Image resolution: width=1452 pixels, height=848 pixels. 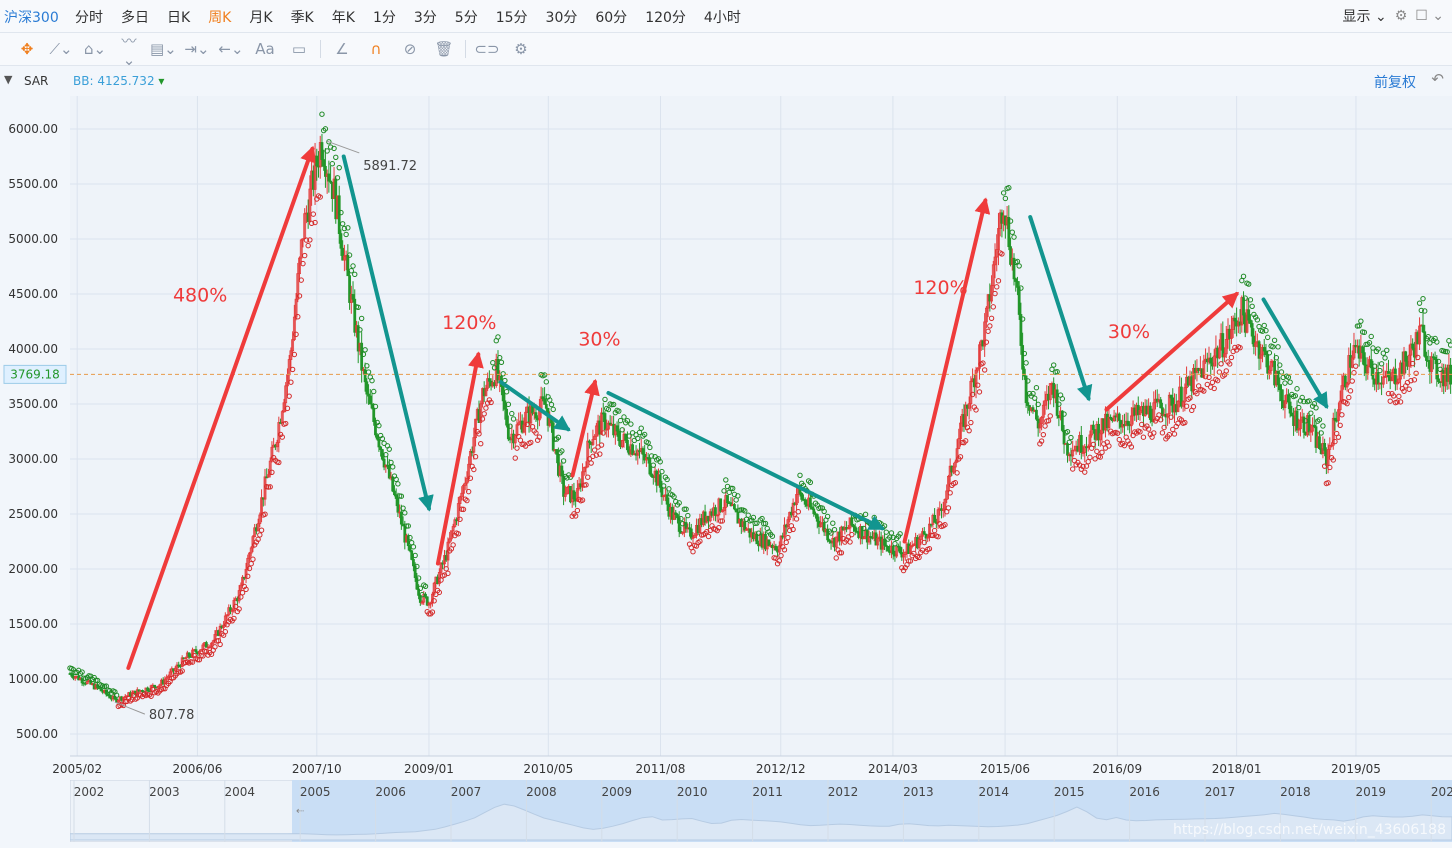 What do you see at coordinates (35, 374) in the screenshot?
I see `current-price-label: 3769.18` at bounding box center [35, 374].